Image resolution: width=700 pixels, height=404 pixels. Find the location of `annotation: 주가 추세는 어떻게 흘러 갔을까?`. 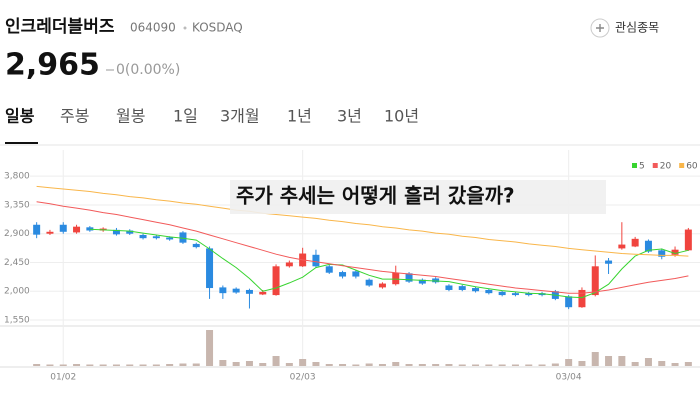

annotation: 주가 추세는 어떻게 흘러 갔을까? is located at coordinates (375, 196).